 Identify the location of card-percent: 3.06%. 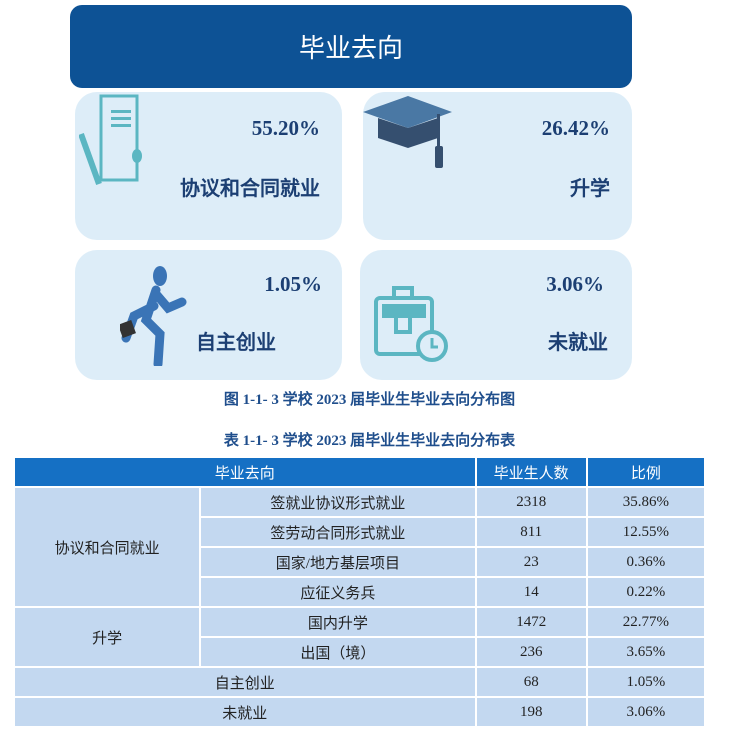
(575, 284).